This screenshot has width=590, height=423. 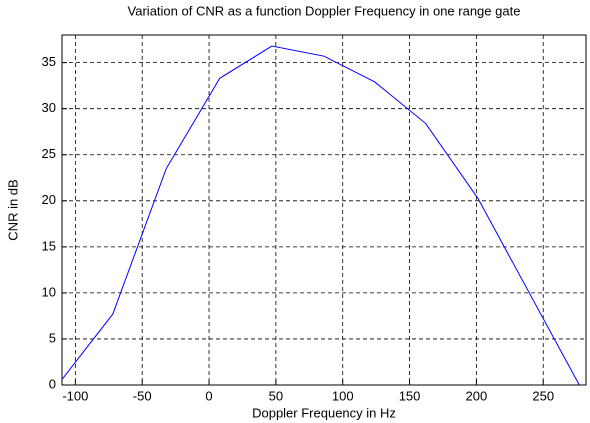 What do you see at coordinates (477, 395) in the screenshot?
I see `x-tick-label: 200` at bounding box center [477, 395].